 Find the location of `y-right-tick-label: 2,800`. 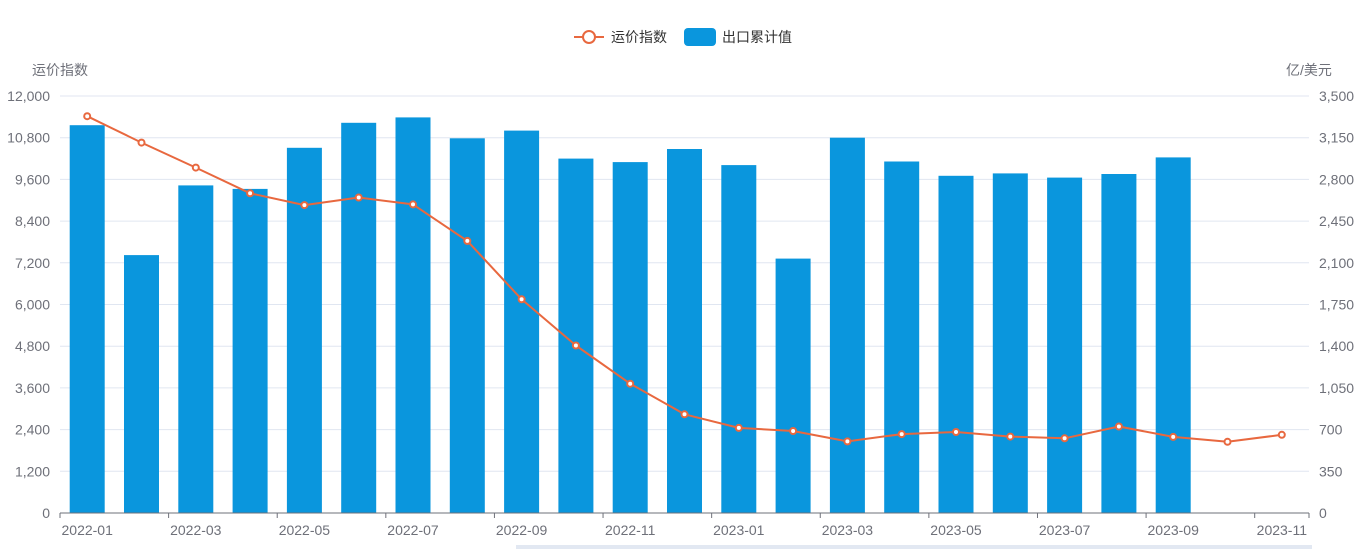

y-right-tick-label: 2,800 is located at coordinates (1336, 179).